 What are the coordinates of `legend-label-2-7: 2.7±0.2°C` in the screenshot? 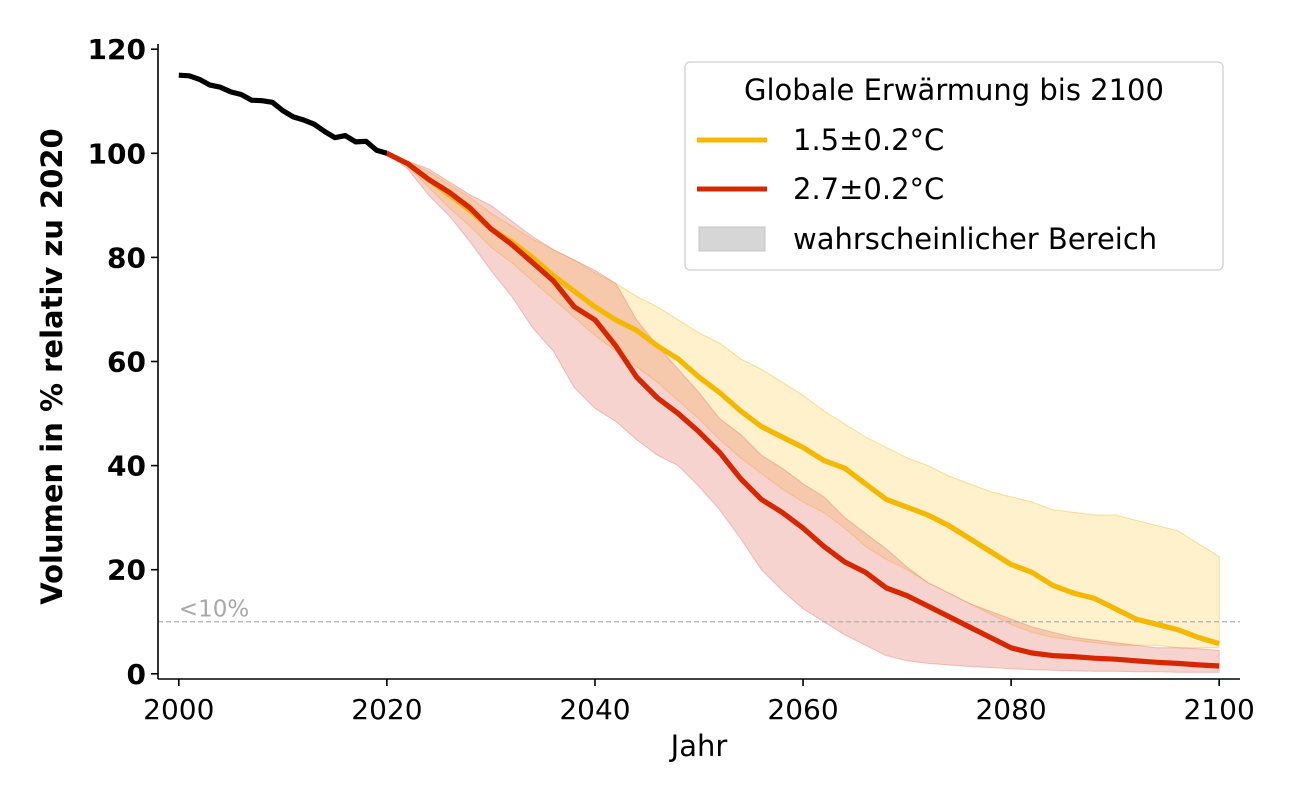 It's located at (868, 189).